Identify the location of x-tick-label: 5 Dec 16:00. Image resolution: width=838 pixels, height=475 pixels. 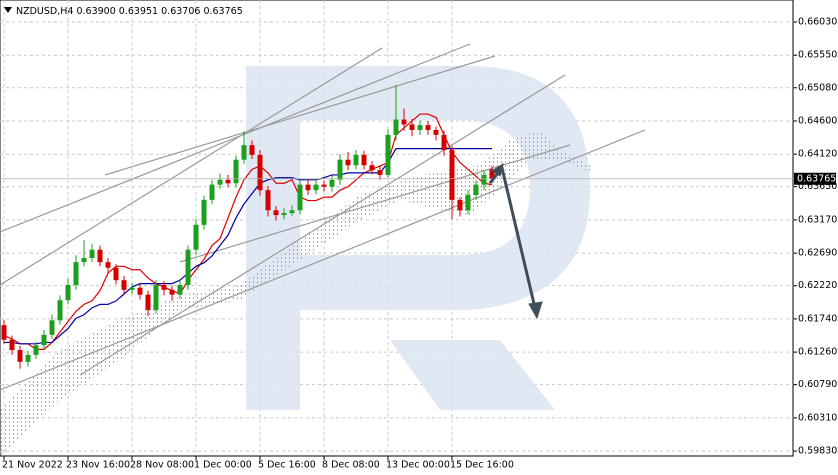
(287, 465).